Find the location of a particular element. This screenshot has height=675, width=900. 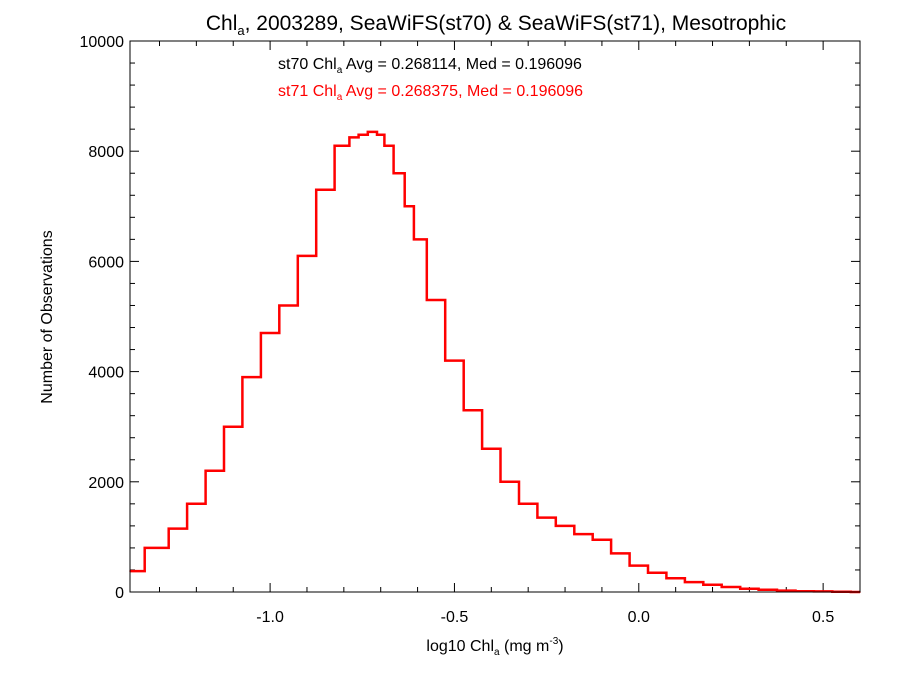

x-tick-label: 0.5 is located at coordinates (823, 617).